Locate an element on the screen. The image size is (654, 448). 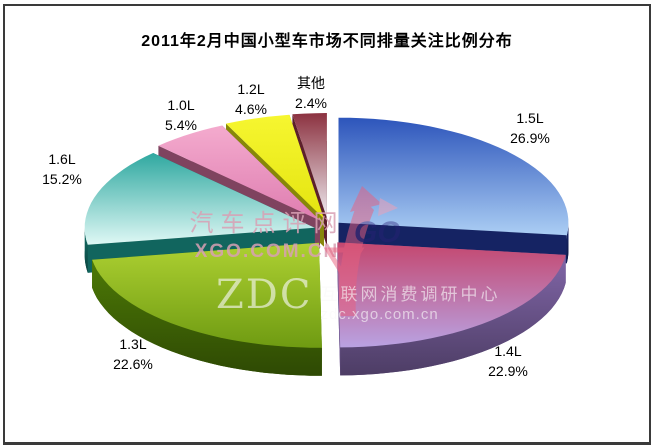
slice-label-1.2L: 1.2L 4.6% is located at coordinates (251, 99).